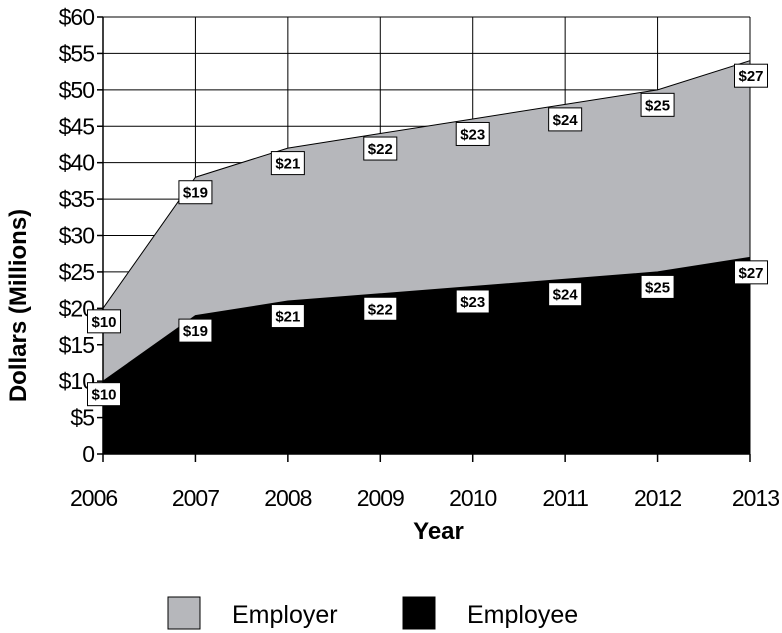  I want to click on x-tick-label: 2011, so click(565, 498).